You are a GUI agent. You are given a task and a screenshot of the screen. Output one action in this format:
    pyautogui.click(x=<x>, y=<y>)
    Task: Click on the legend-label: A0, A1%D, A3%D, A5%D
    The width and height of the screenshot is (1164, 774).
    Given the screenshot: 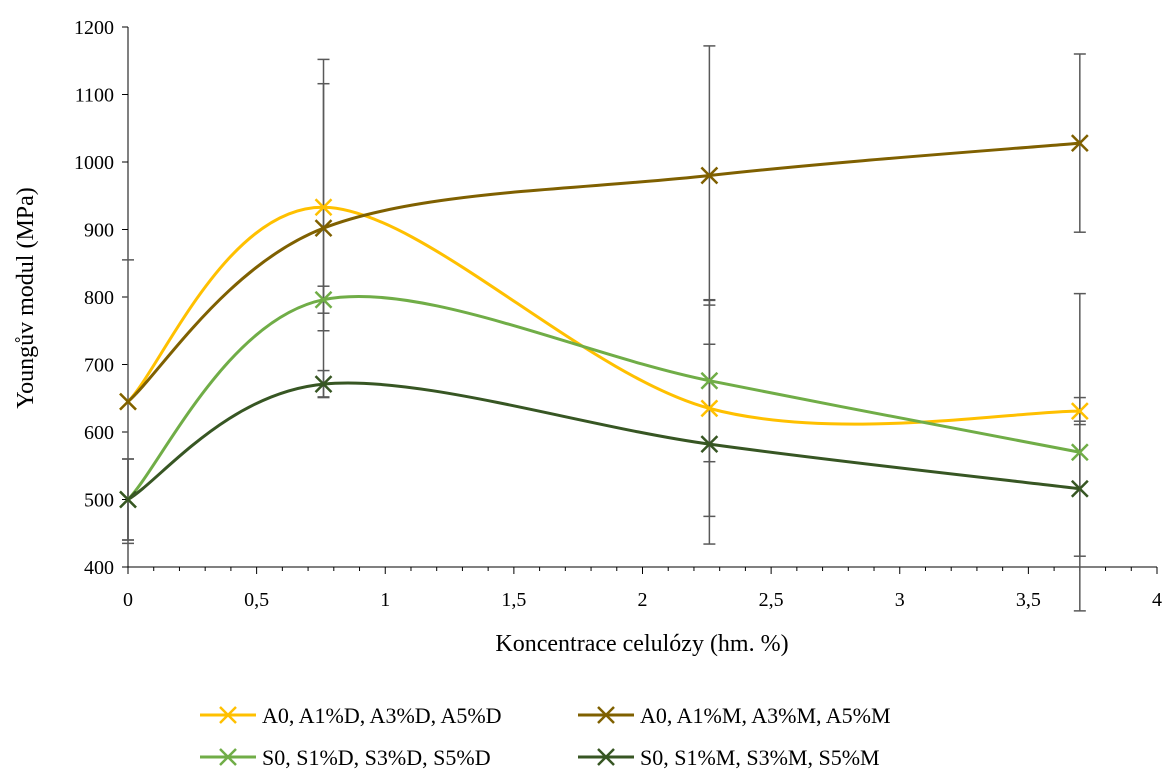 What is the action you would take?
    pyautogui.click(x=382, y=715)
    